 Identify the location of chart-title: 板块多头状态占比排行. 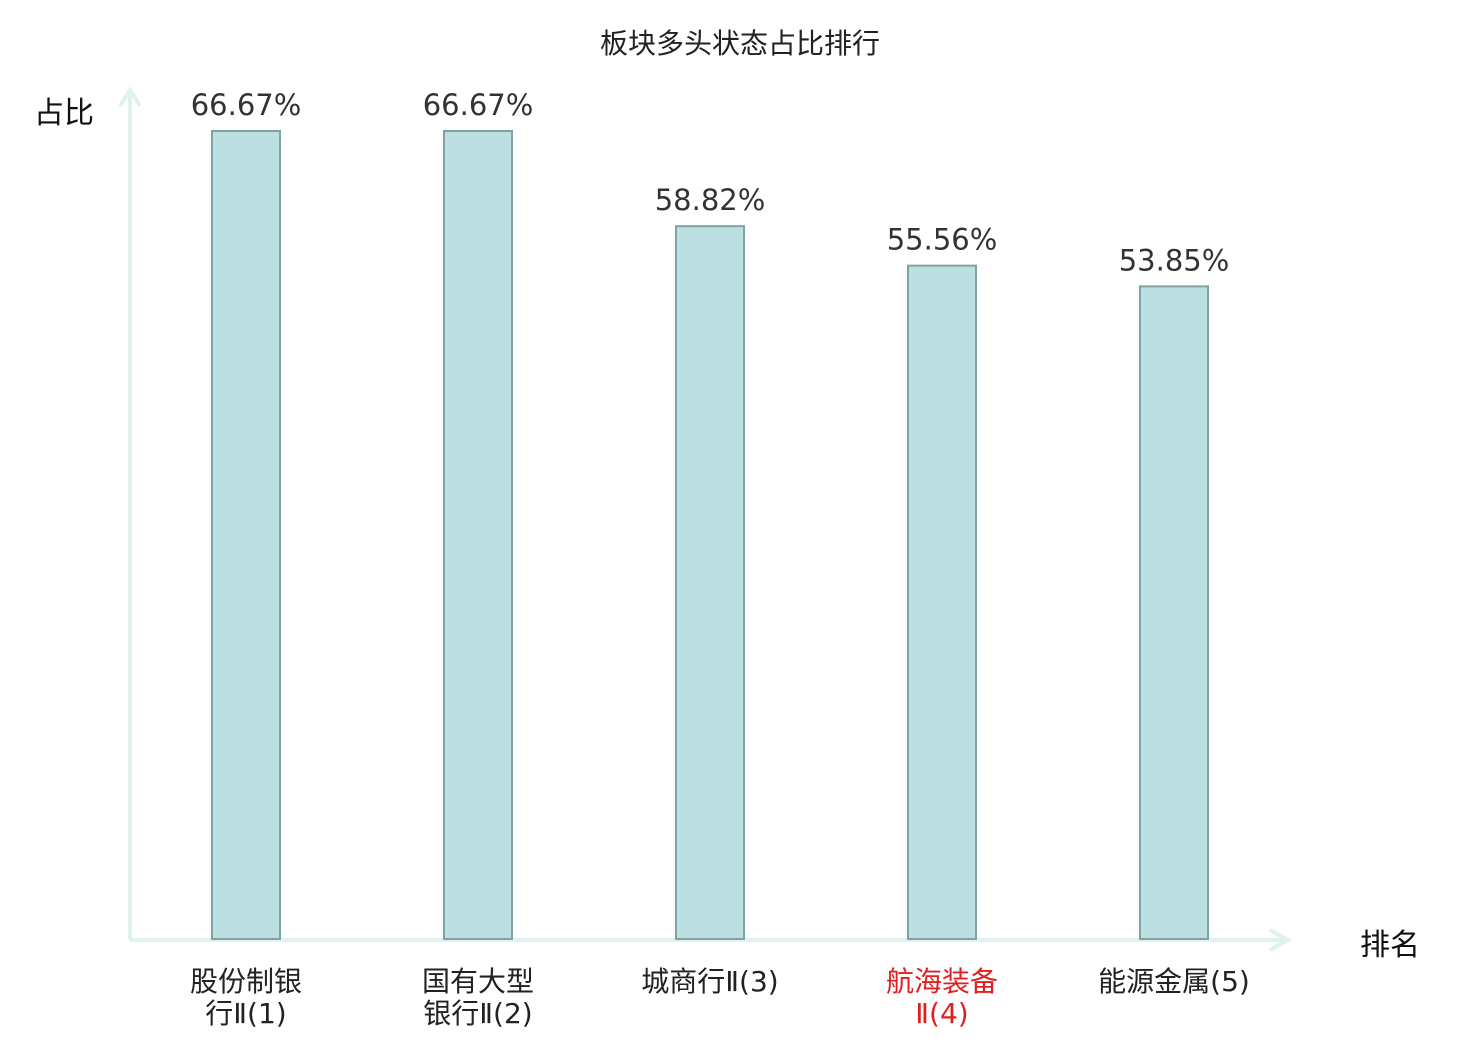
(739, 43).